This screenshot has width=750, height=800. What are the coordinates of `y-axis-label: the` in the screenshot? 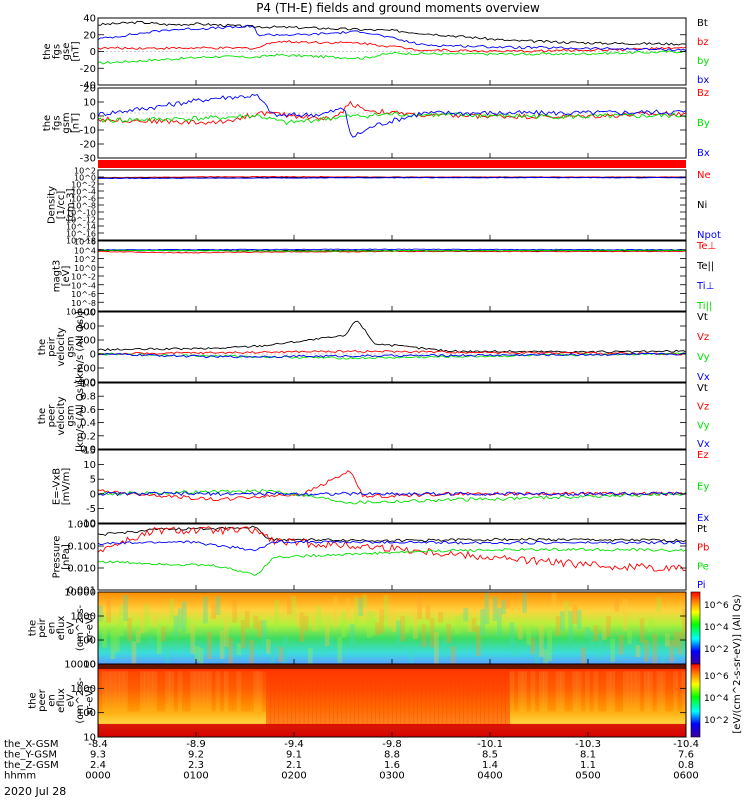 It's located at (33, 700).